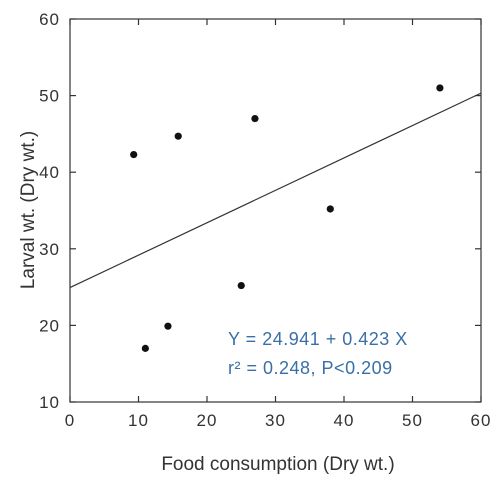 The height and width of the screenshot is (477, 496). I want to click on y-tick-label: 50, so click(49, 96).